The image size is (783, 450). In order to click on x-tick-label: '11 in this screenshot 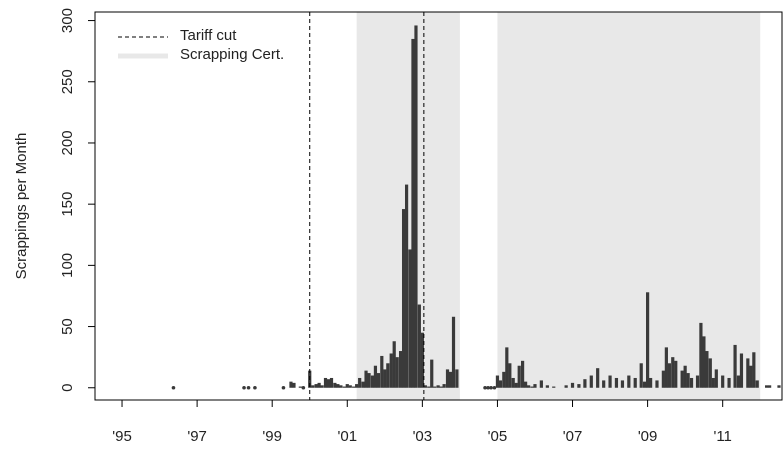, I will do `click(722, 436)`.